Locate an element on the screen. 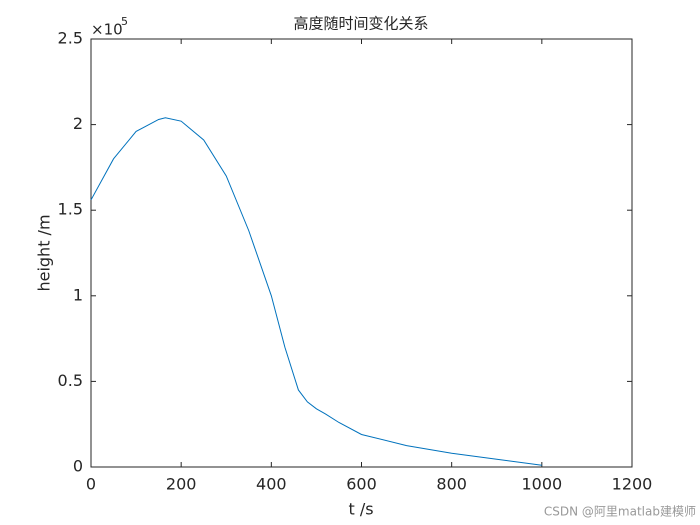 This screenshot has width=700, height=525. x-tick-label: 800 is located at coordinates (451, 484).